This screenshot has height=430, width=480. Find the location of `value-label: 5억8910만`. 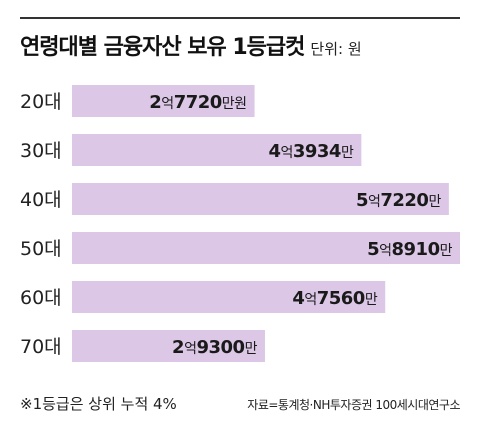

value-label: 5억8910만 is located at coordinates (410, 249).